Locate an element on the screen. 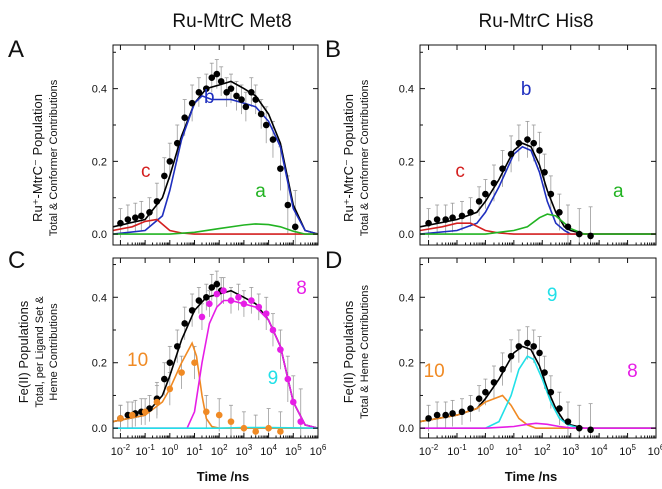 The height and width of the screenshot is (489, 662). panel-letter-c: C is located at coordinates (16, 260).